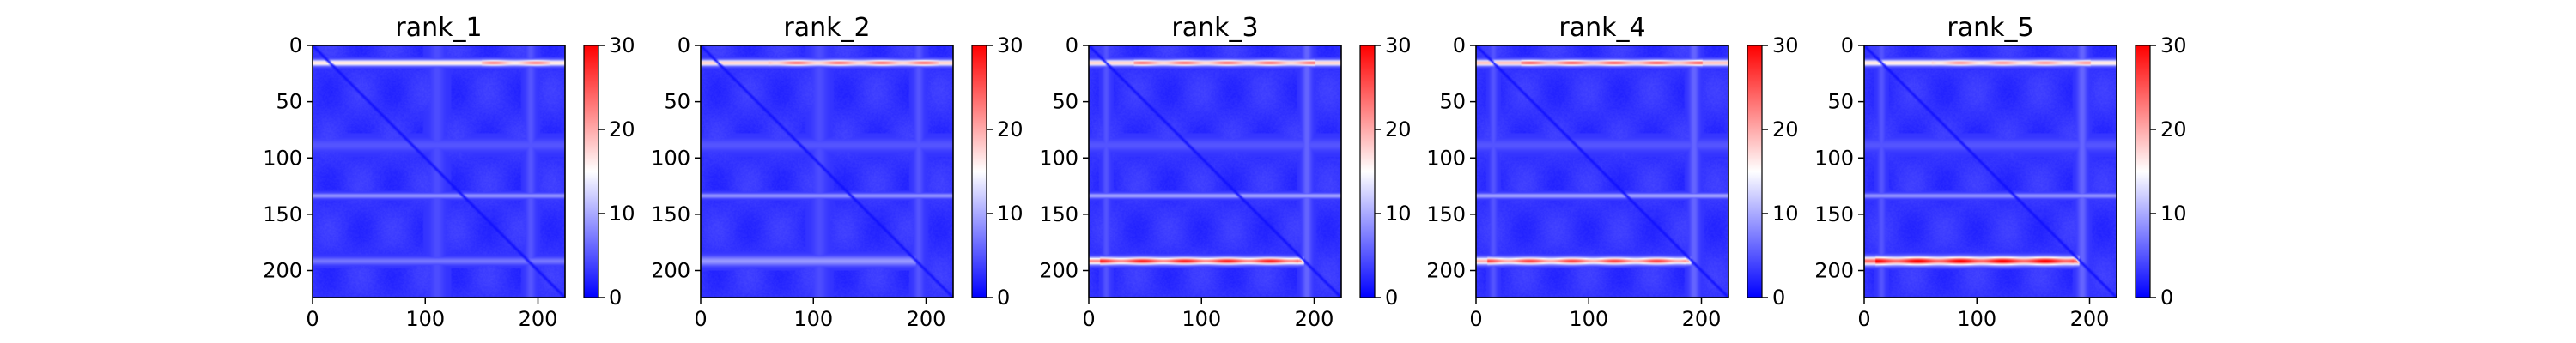 The image size is (2576, 343). What do you see at coordinates (826, 28) in the screenshot?
I see `panel-title: rank_2` at bounding box center [826, 28].